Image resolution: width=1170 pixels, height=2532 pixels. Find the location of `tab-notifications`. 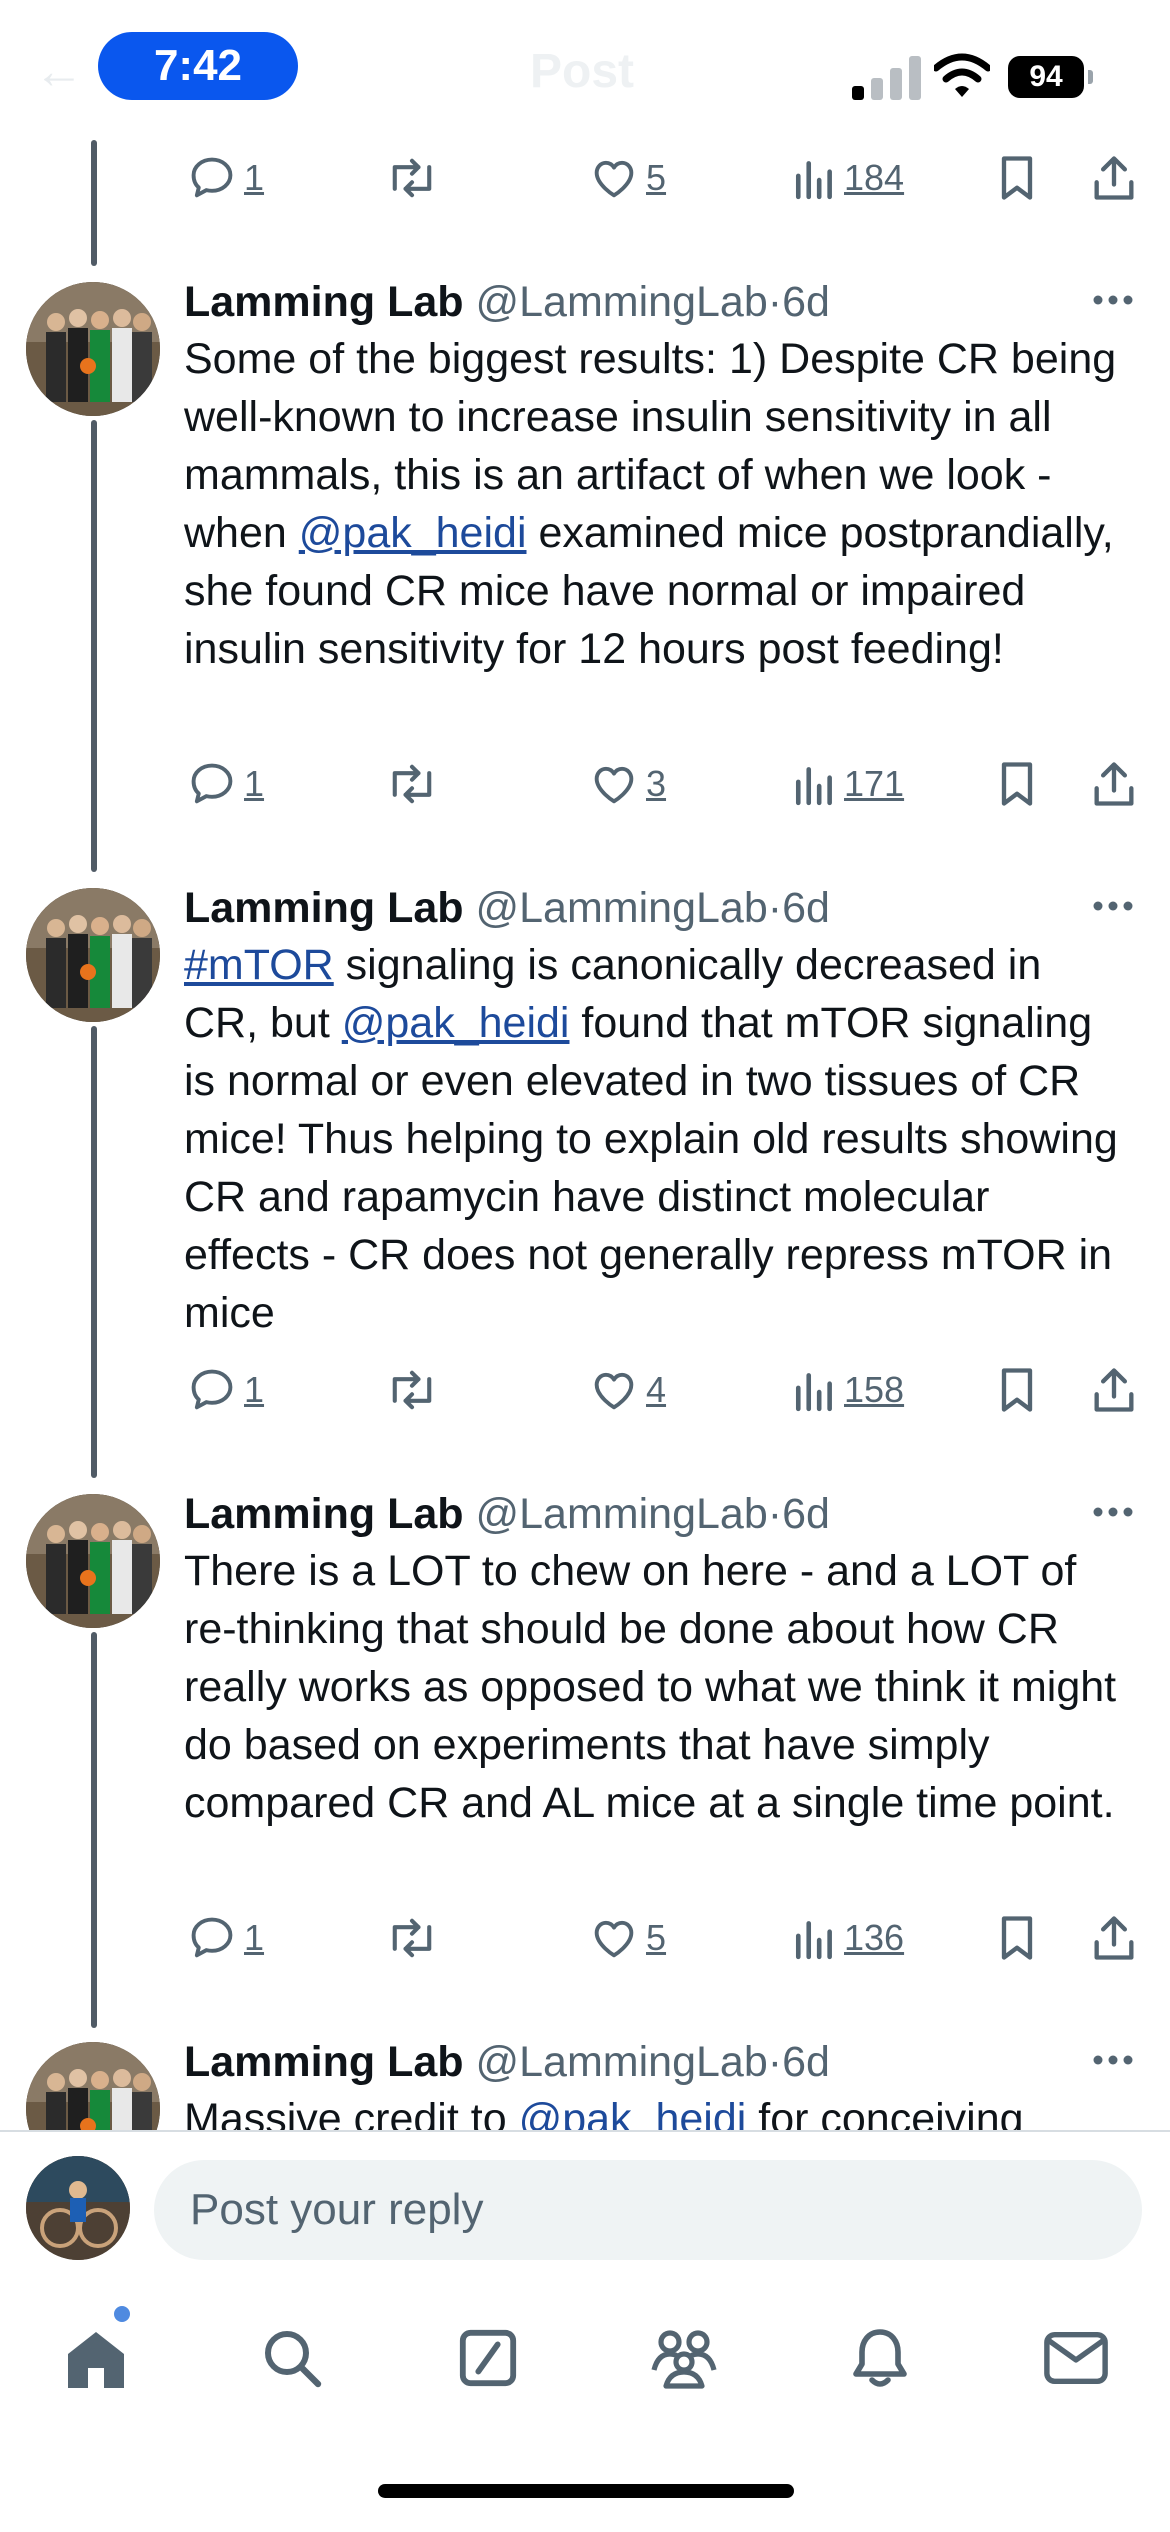

tab-notifications is located at coordinates (880, 2358).